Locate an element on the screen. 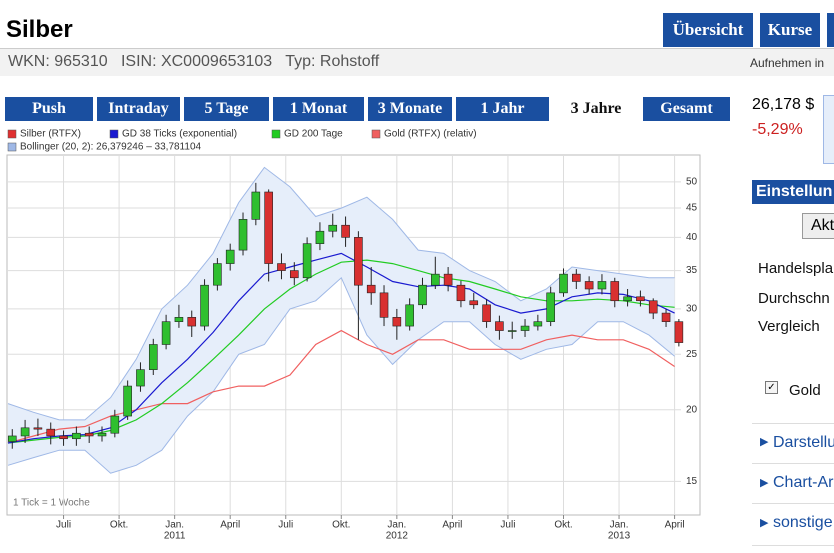  watchlist-link: Aufnehmen in is located at coordinates (787, 63).